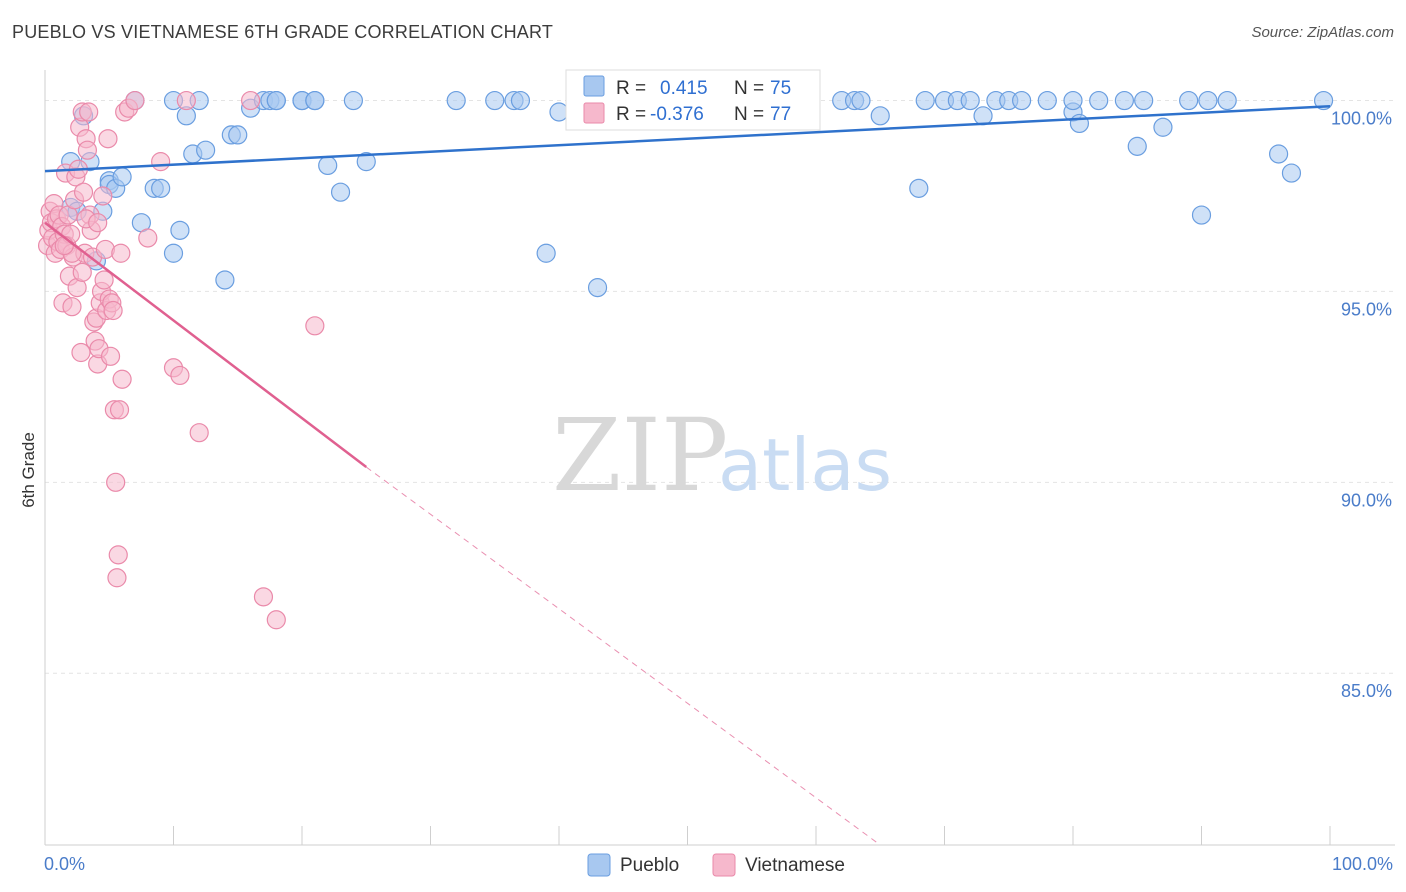  Describe the element at coordinates (640, 455) in the screenshot. I see `watermark-zip: ZIP` at that location.